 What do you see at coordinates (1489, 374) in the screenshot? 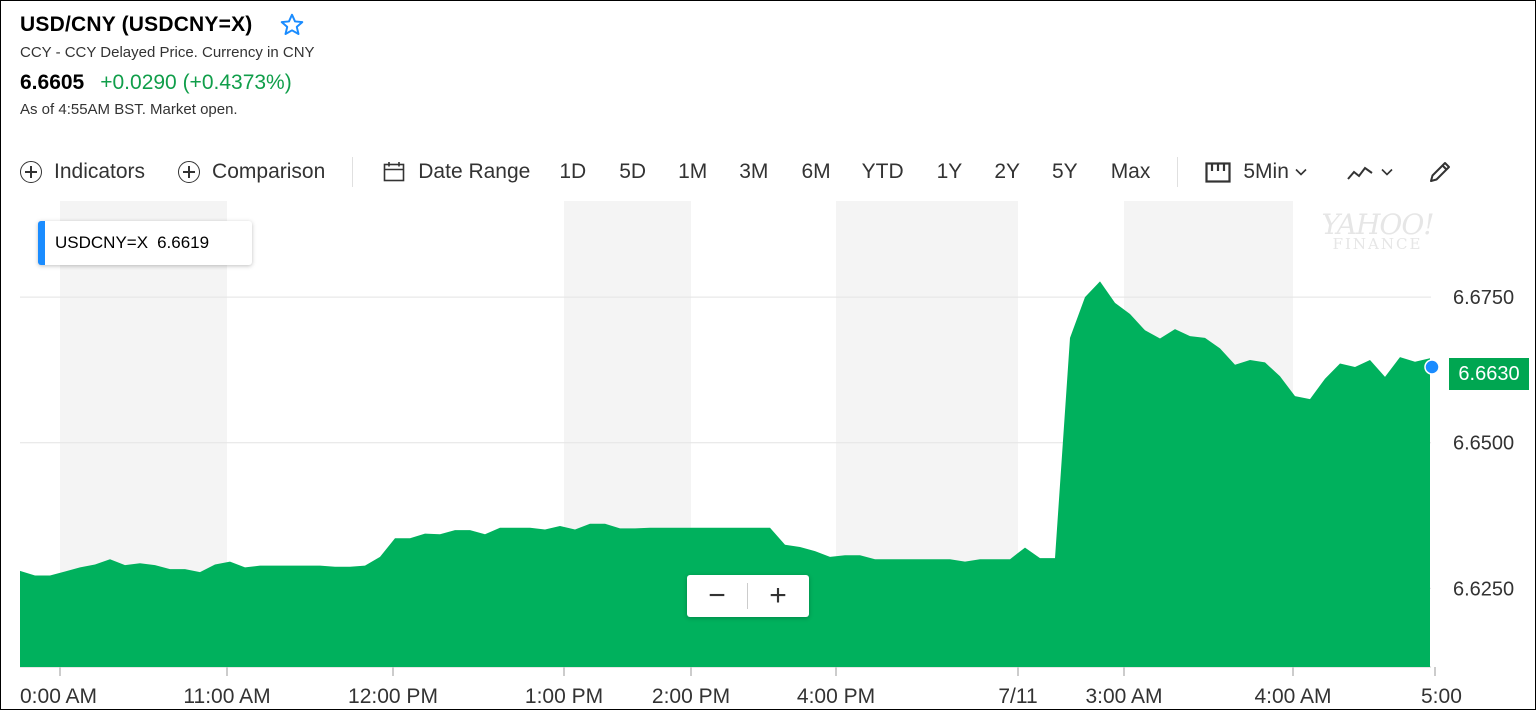
I see `last-price-tag: 6.6630` at bounding box center [1489, 374].